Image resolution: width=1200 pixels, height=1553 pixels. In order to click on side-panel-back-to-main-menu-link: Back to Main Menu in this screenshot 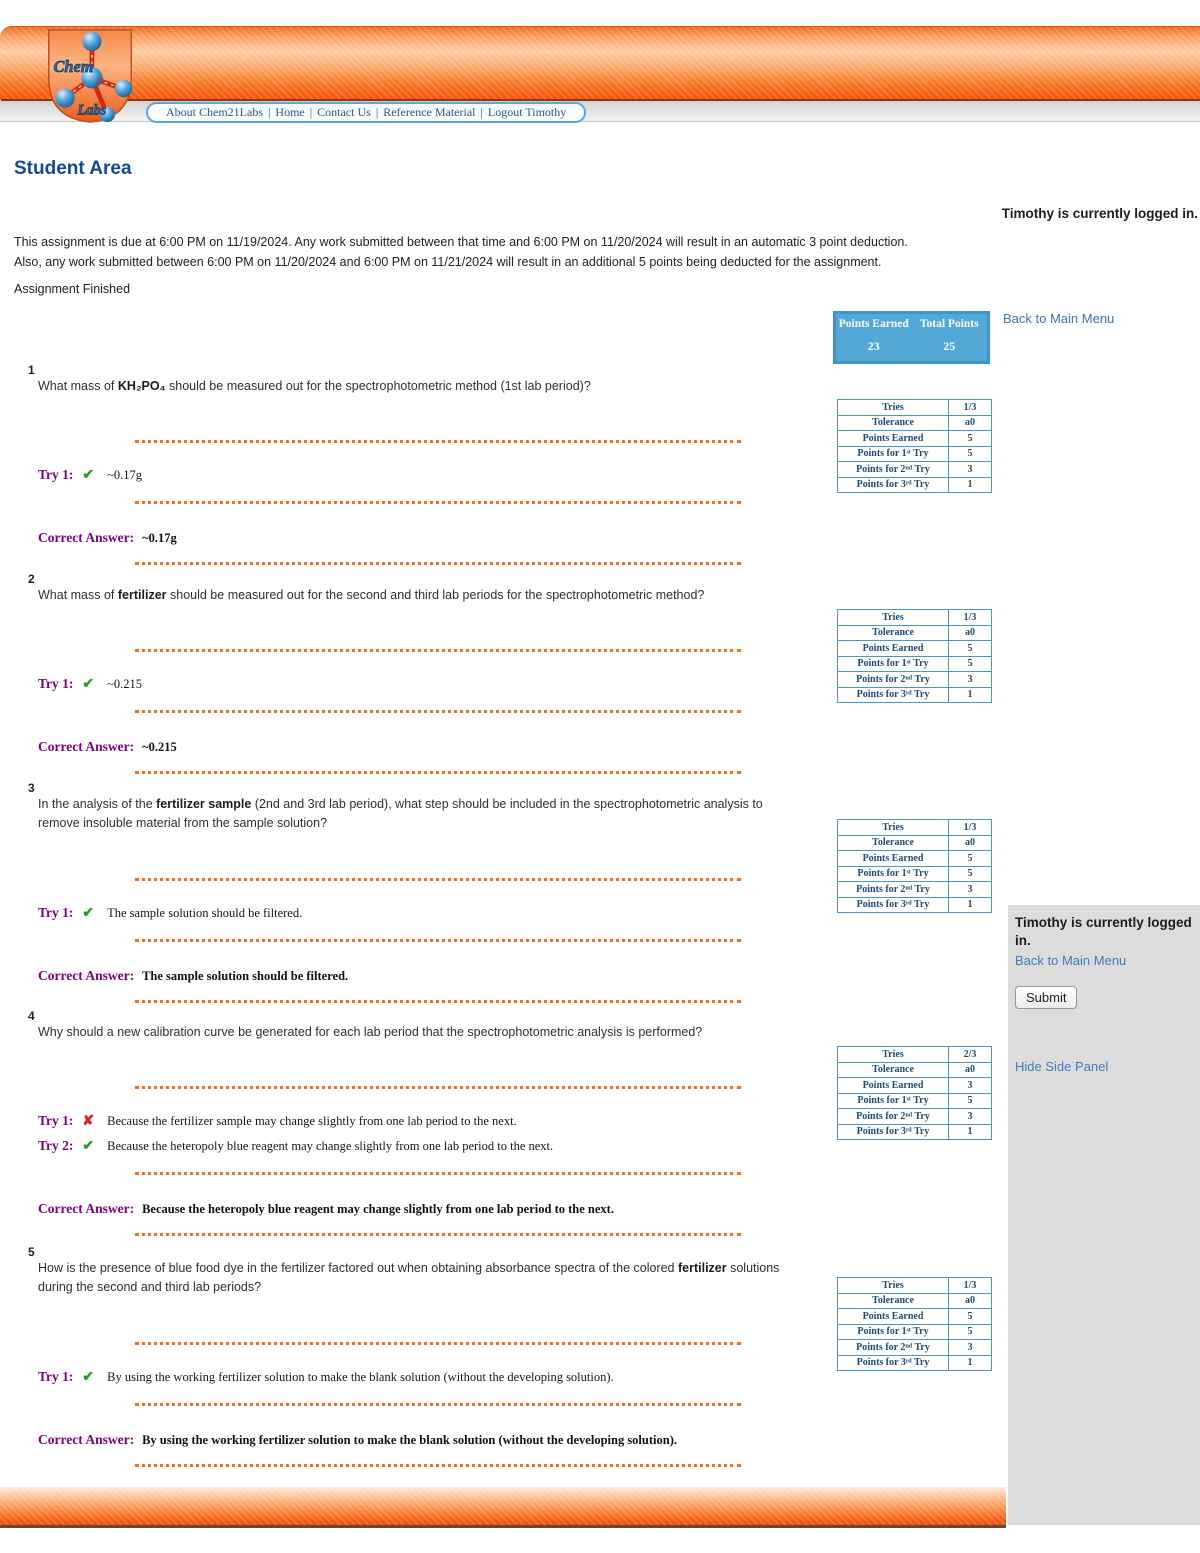, I will do `click(1071, 961)`.